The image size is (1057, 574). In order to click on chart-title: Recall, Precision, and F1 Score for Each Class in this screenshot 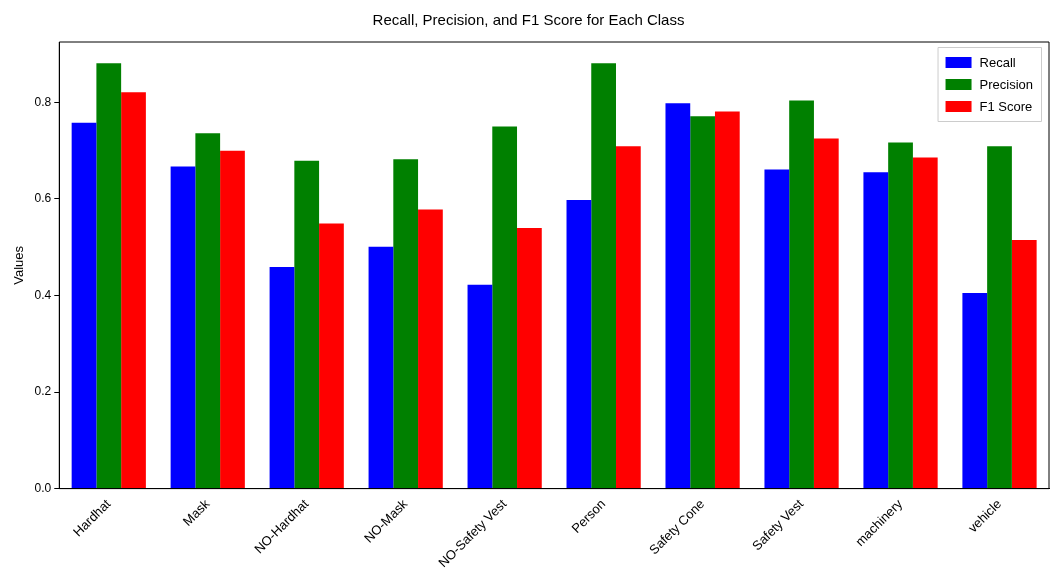, I will do `click(528, 20)`.